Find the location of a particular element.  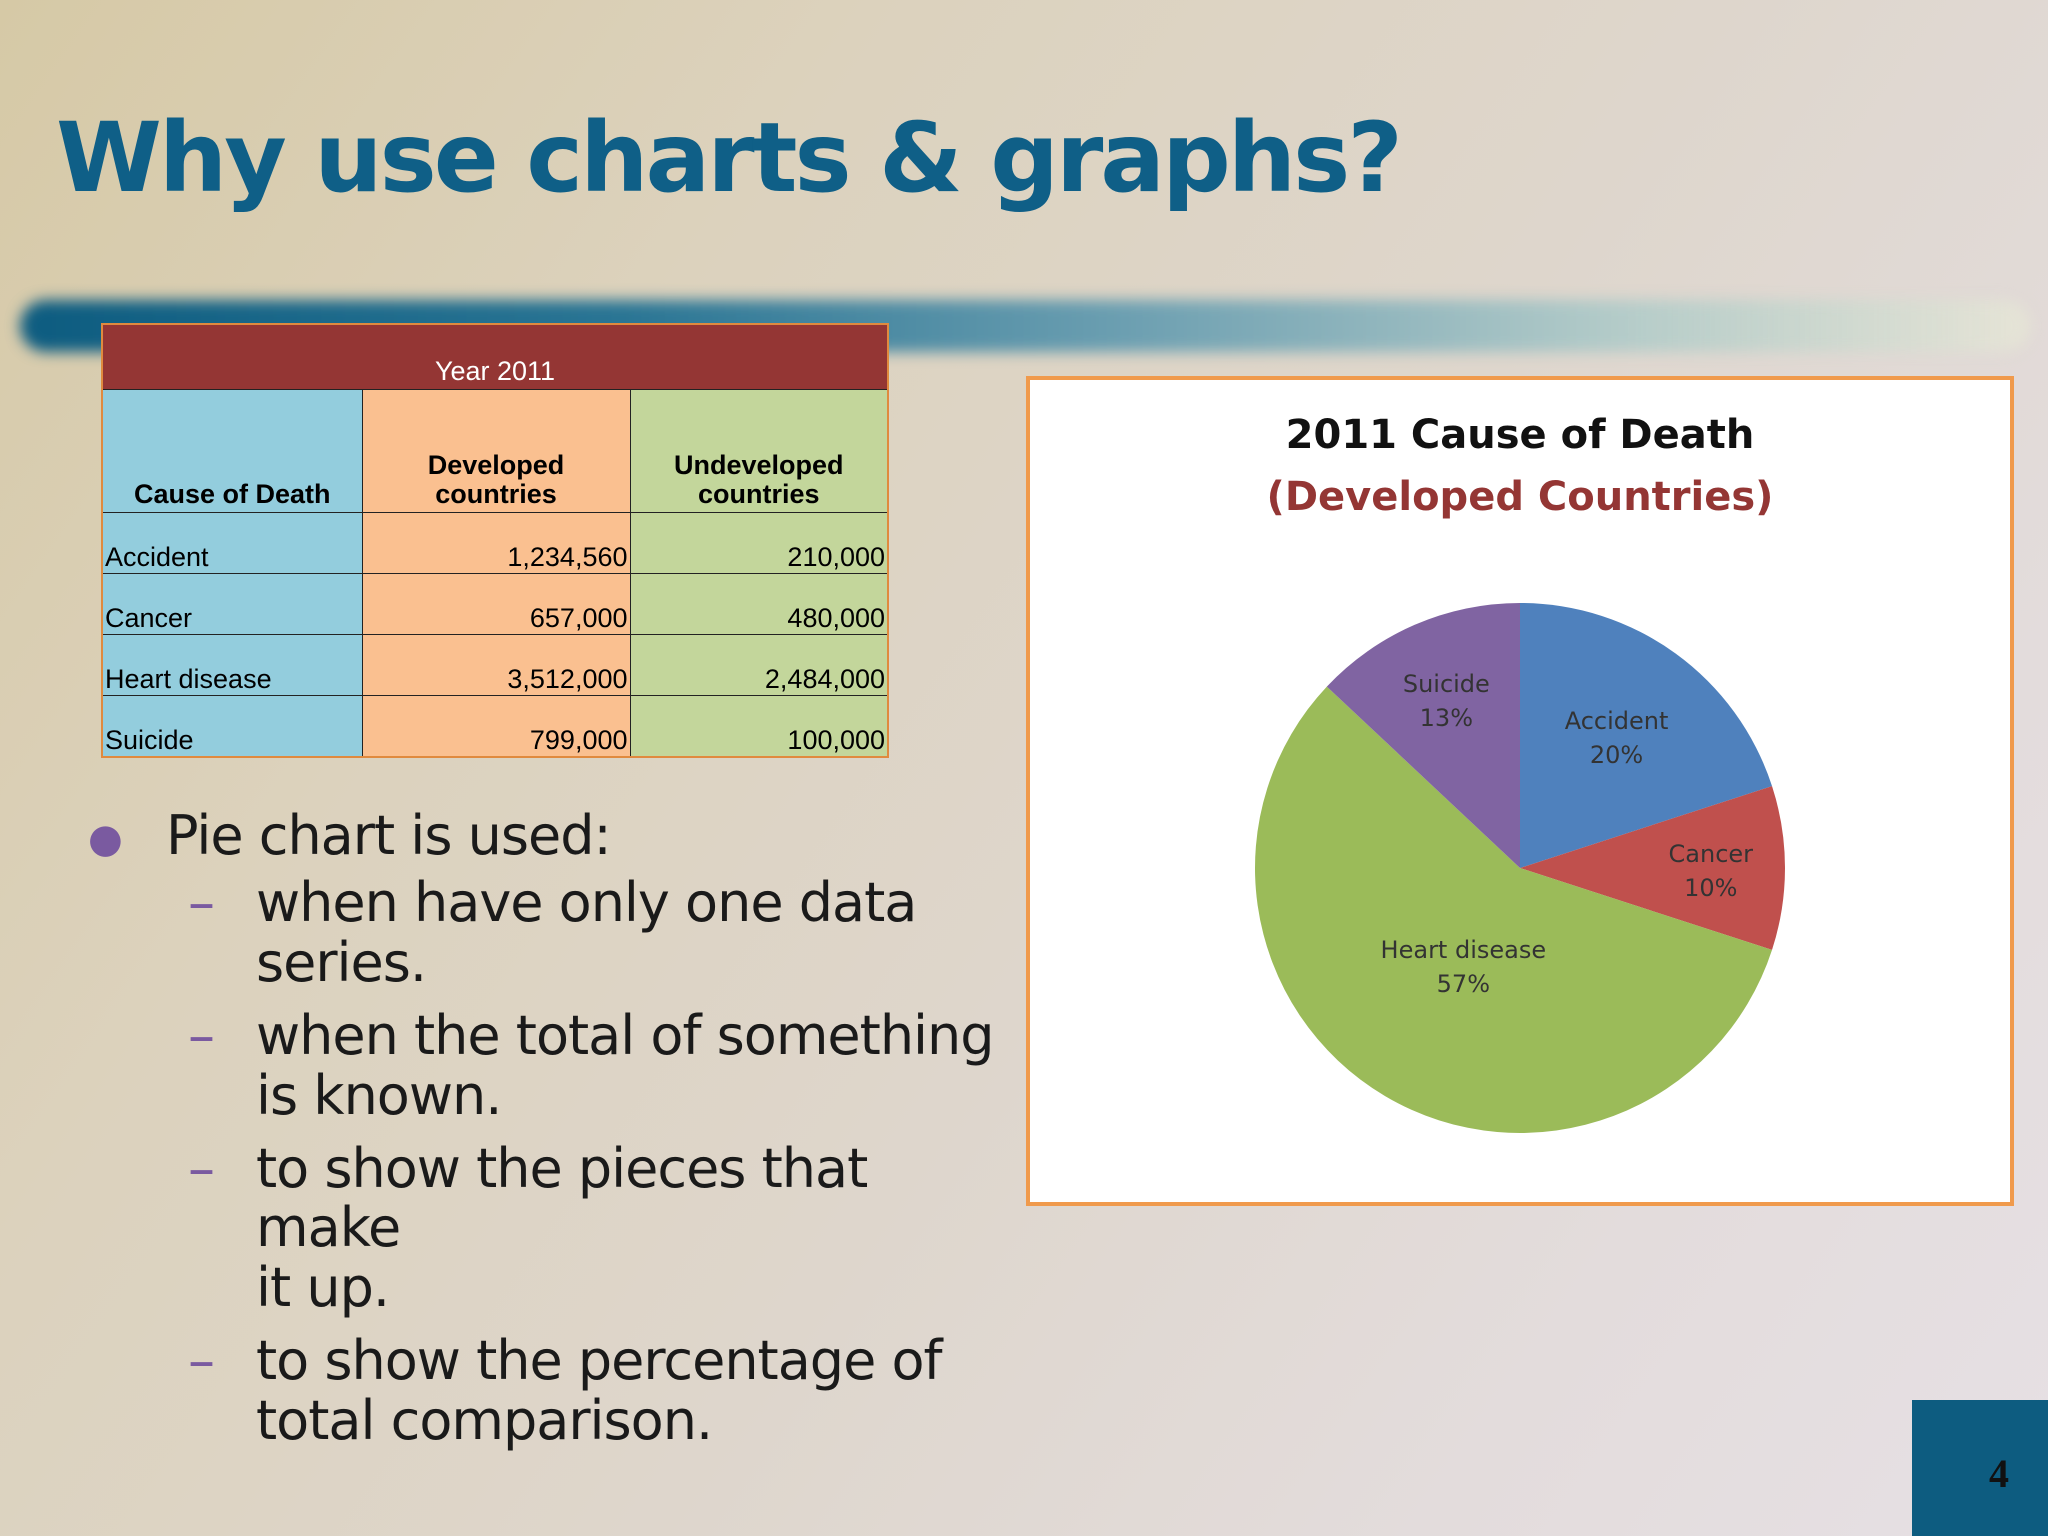

sub-bullet-line: is known. is located at coordinates (379, 1095).